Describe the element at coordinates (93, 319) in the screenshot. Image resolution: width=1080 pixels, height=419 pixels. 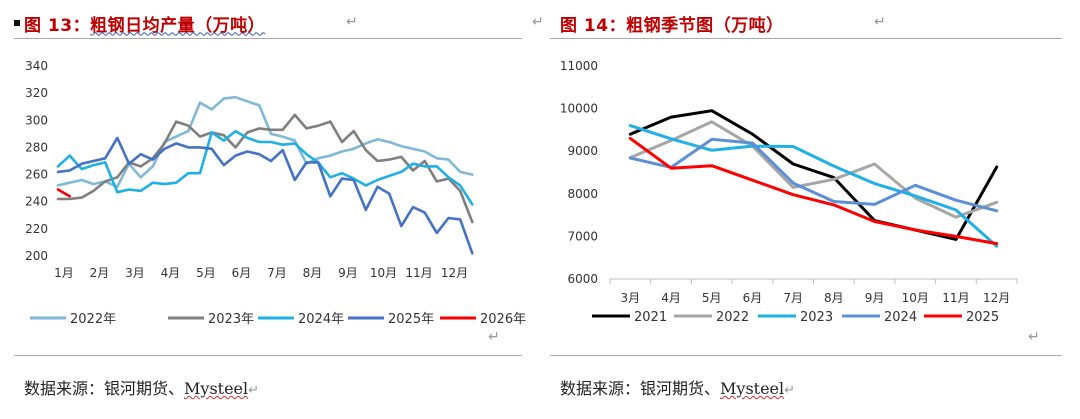
I see `legend-label-2022年: 2022年` at that location.